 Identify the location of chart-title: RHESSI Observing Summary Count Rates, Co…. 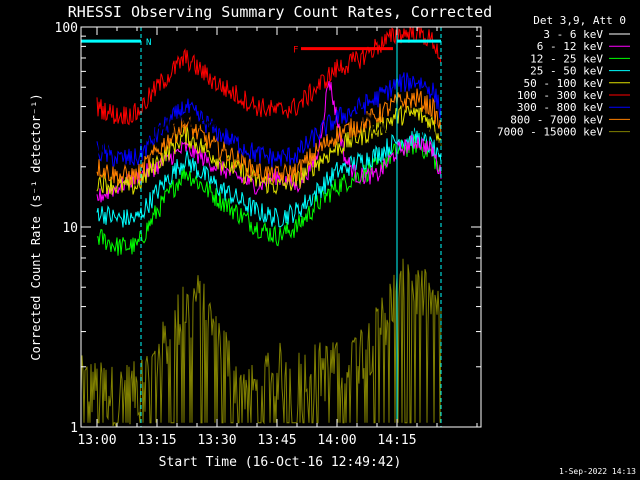
(280, 12).